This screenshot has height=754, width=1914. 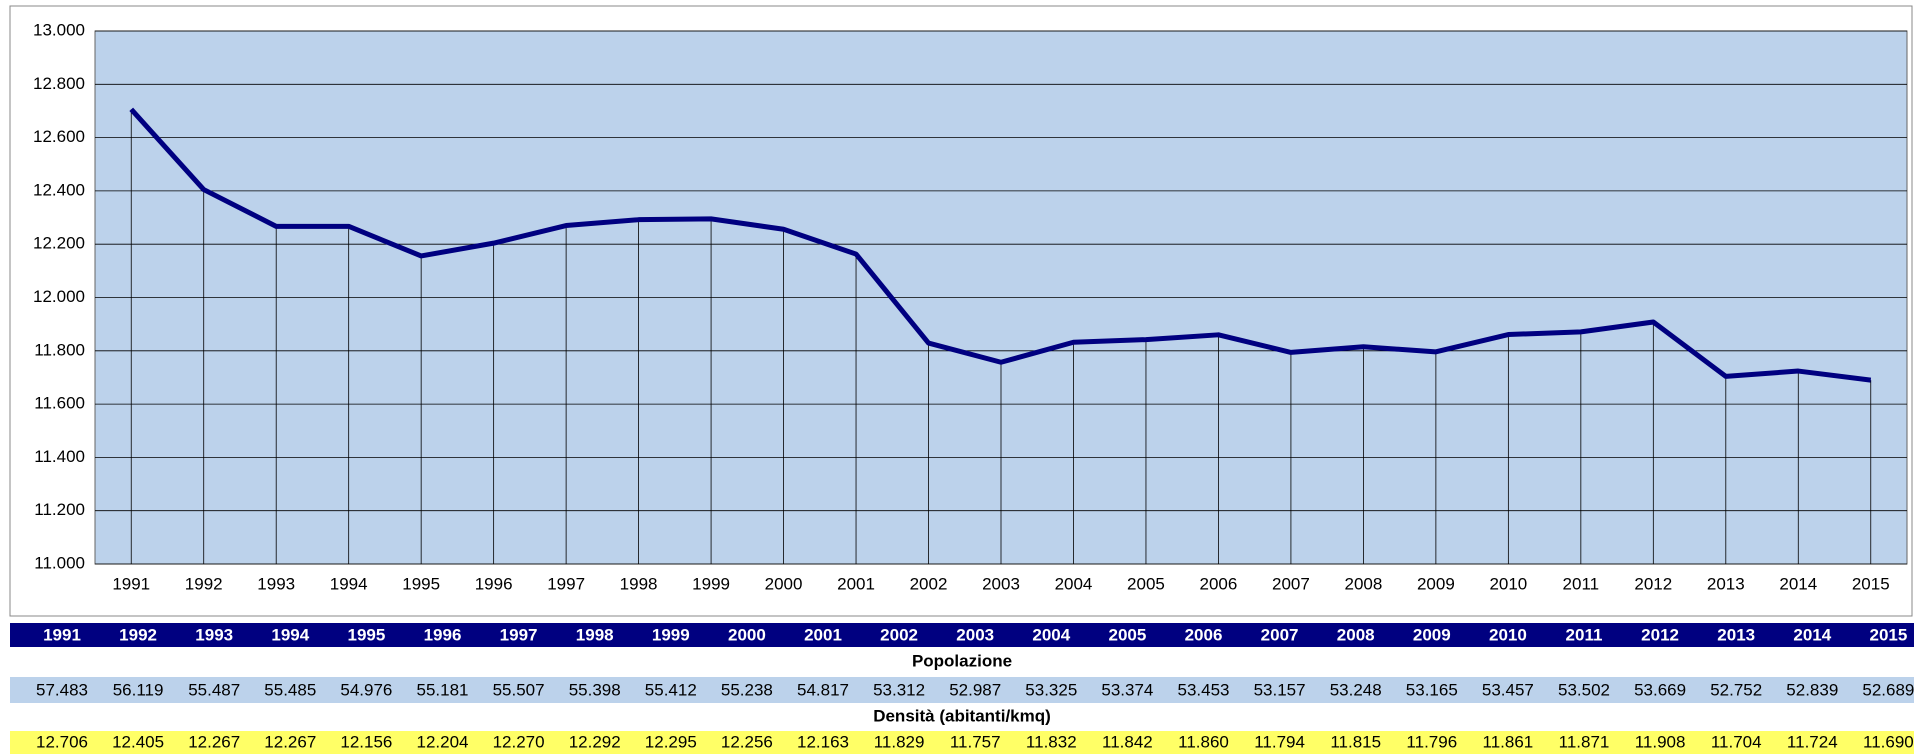 What do you see at coordinates (1812, 634) in the screenshot?
I see `table-year: 2014` at bounding box center [1812, 634].